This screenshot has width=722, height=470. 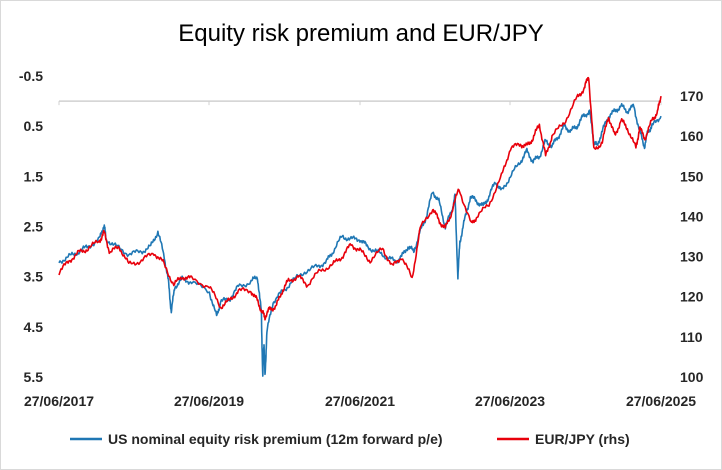 I want to click on y-left-tick-label: 3.5, so click(x=34, y=277).